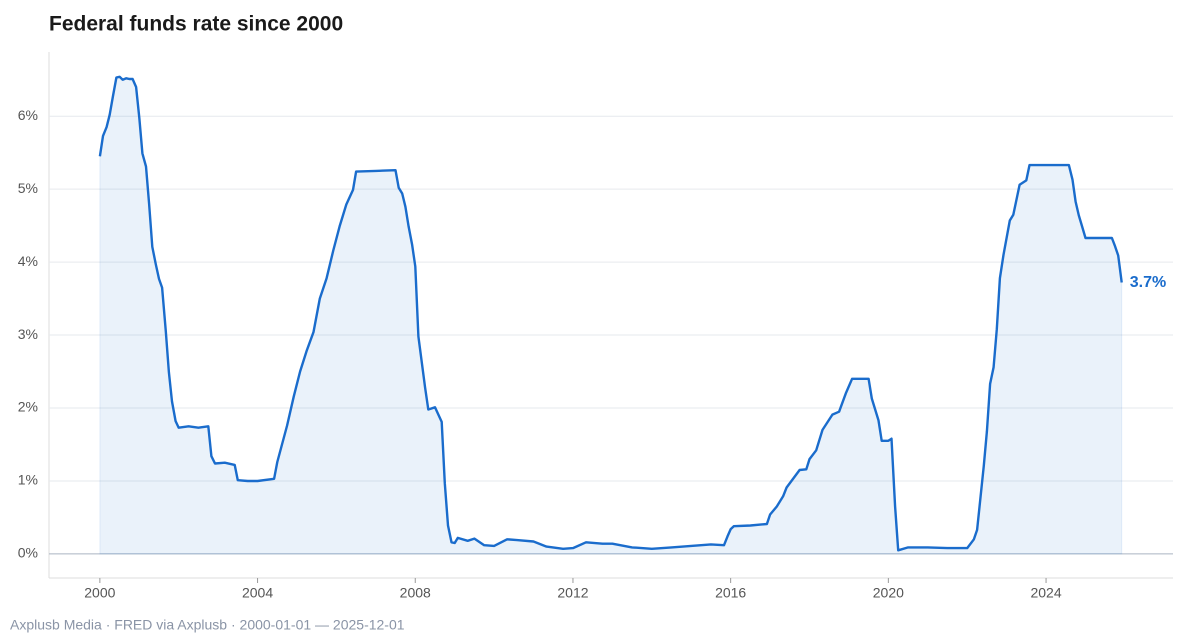  Describe the element at coordinates (99, 593) in the screenshot. I see `x-tick-label: 2000` at that location.